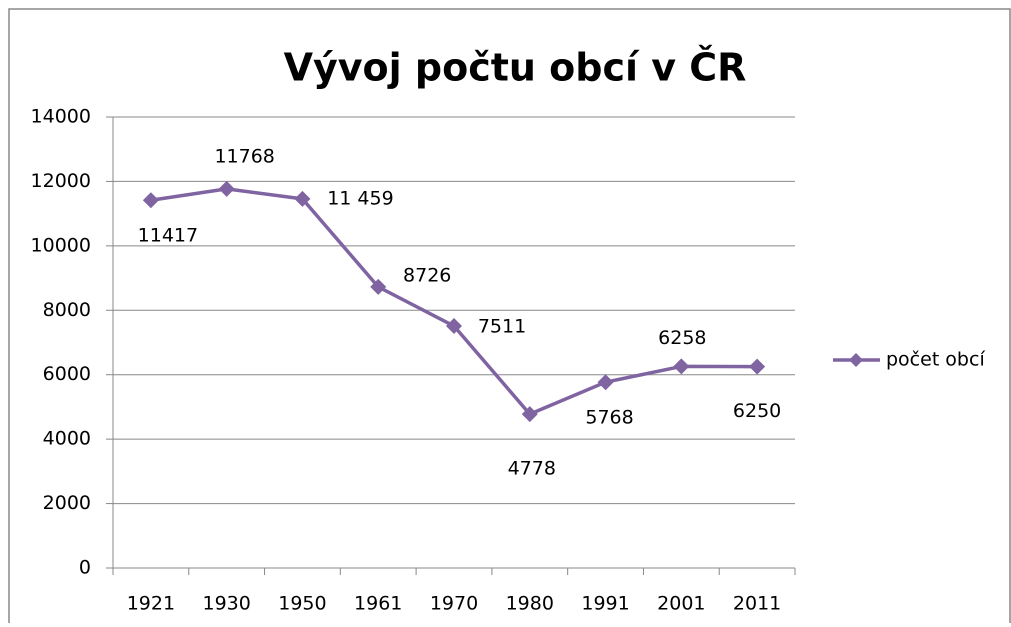  I want to click on y-tick-label: 4000, so click(67, 439).